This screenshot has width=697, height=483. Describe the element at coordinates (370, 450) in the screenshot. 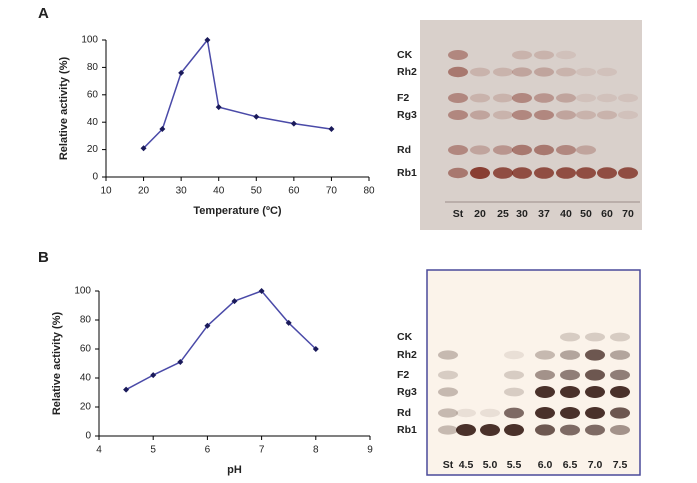

I see `x-tick-label: 9` at that location.